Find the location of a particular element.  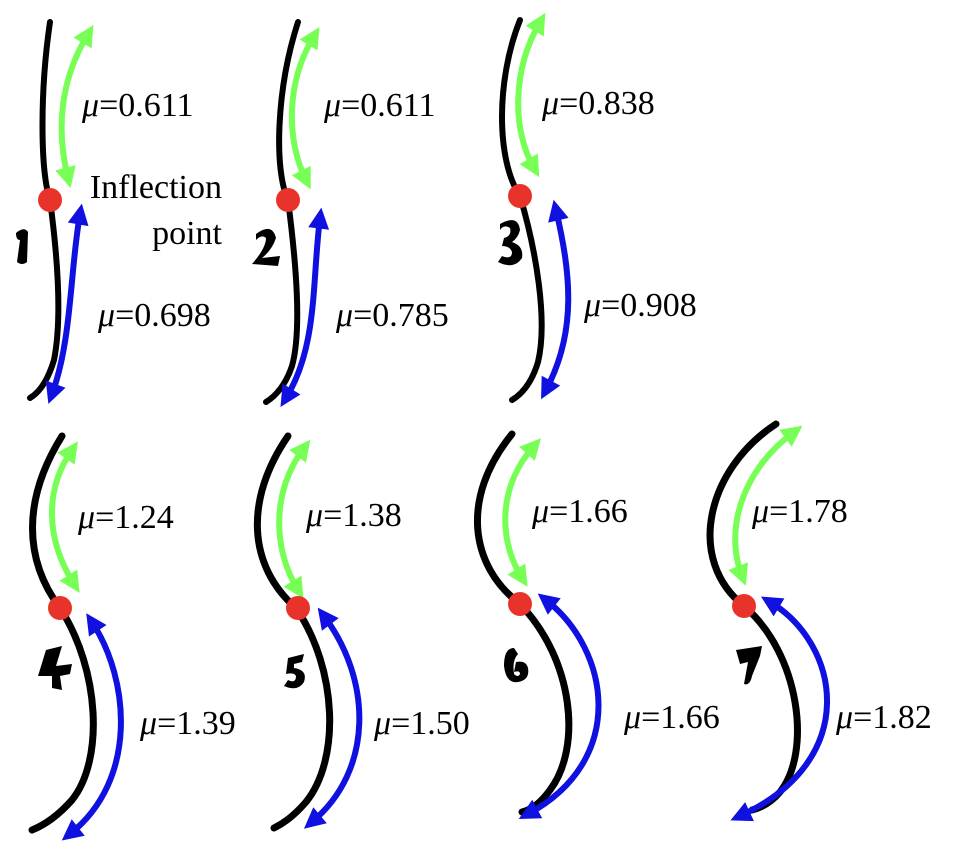

panel-7: μ=1.78 μ=1.82 is located at coordinates (819, 621).